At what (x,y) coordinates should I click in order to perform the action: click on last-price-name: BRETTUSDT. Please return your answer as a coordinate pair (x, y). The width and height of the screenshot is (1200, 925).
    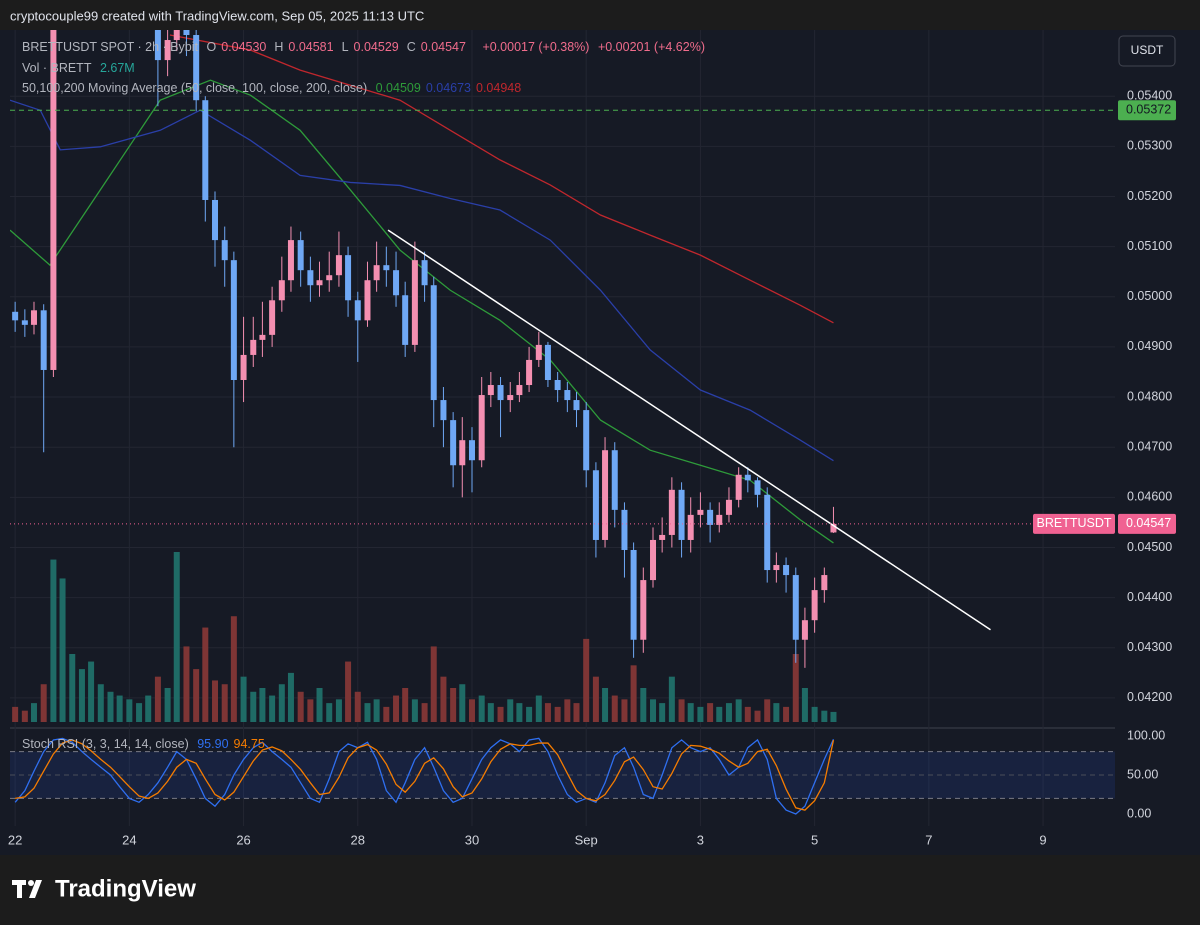
    Looking at the image, I should click on (1074, 523).